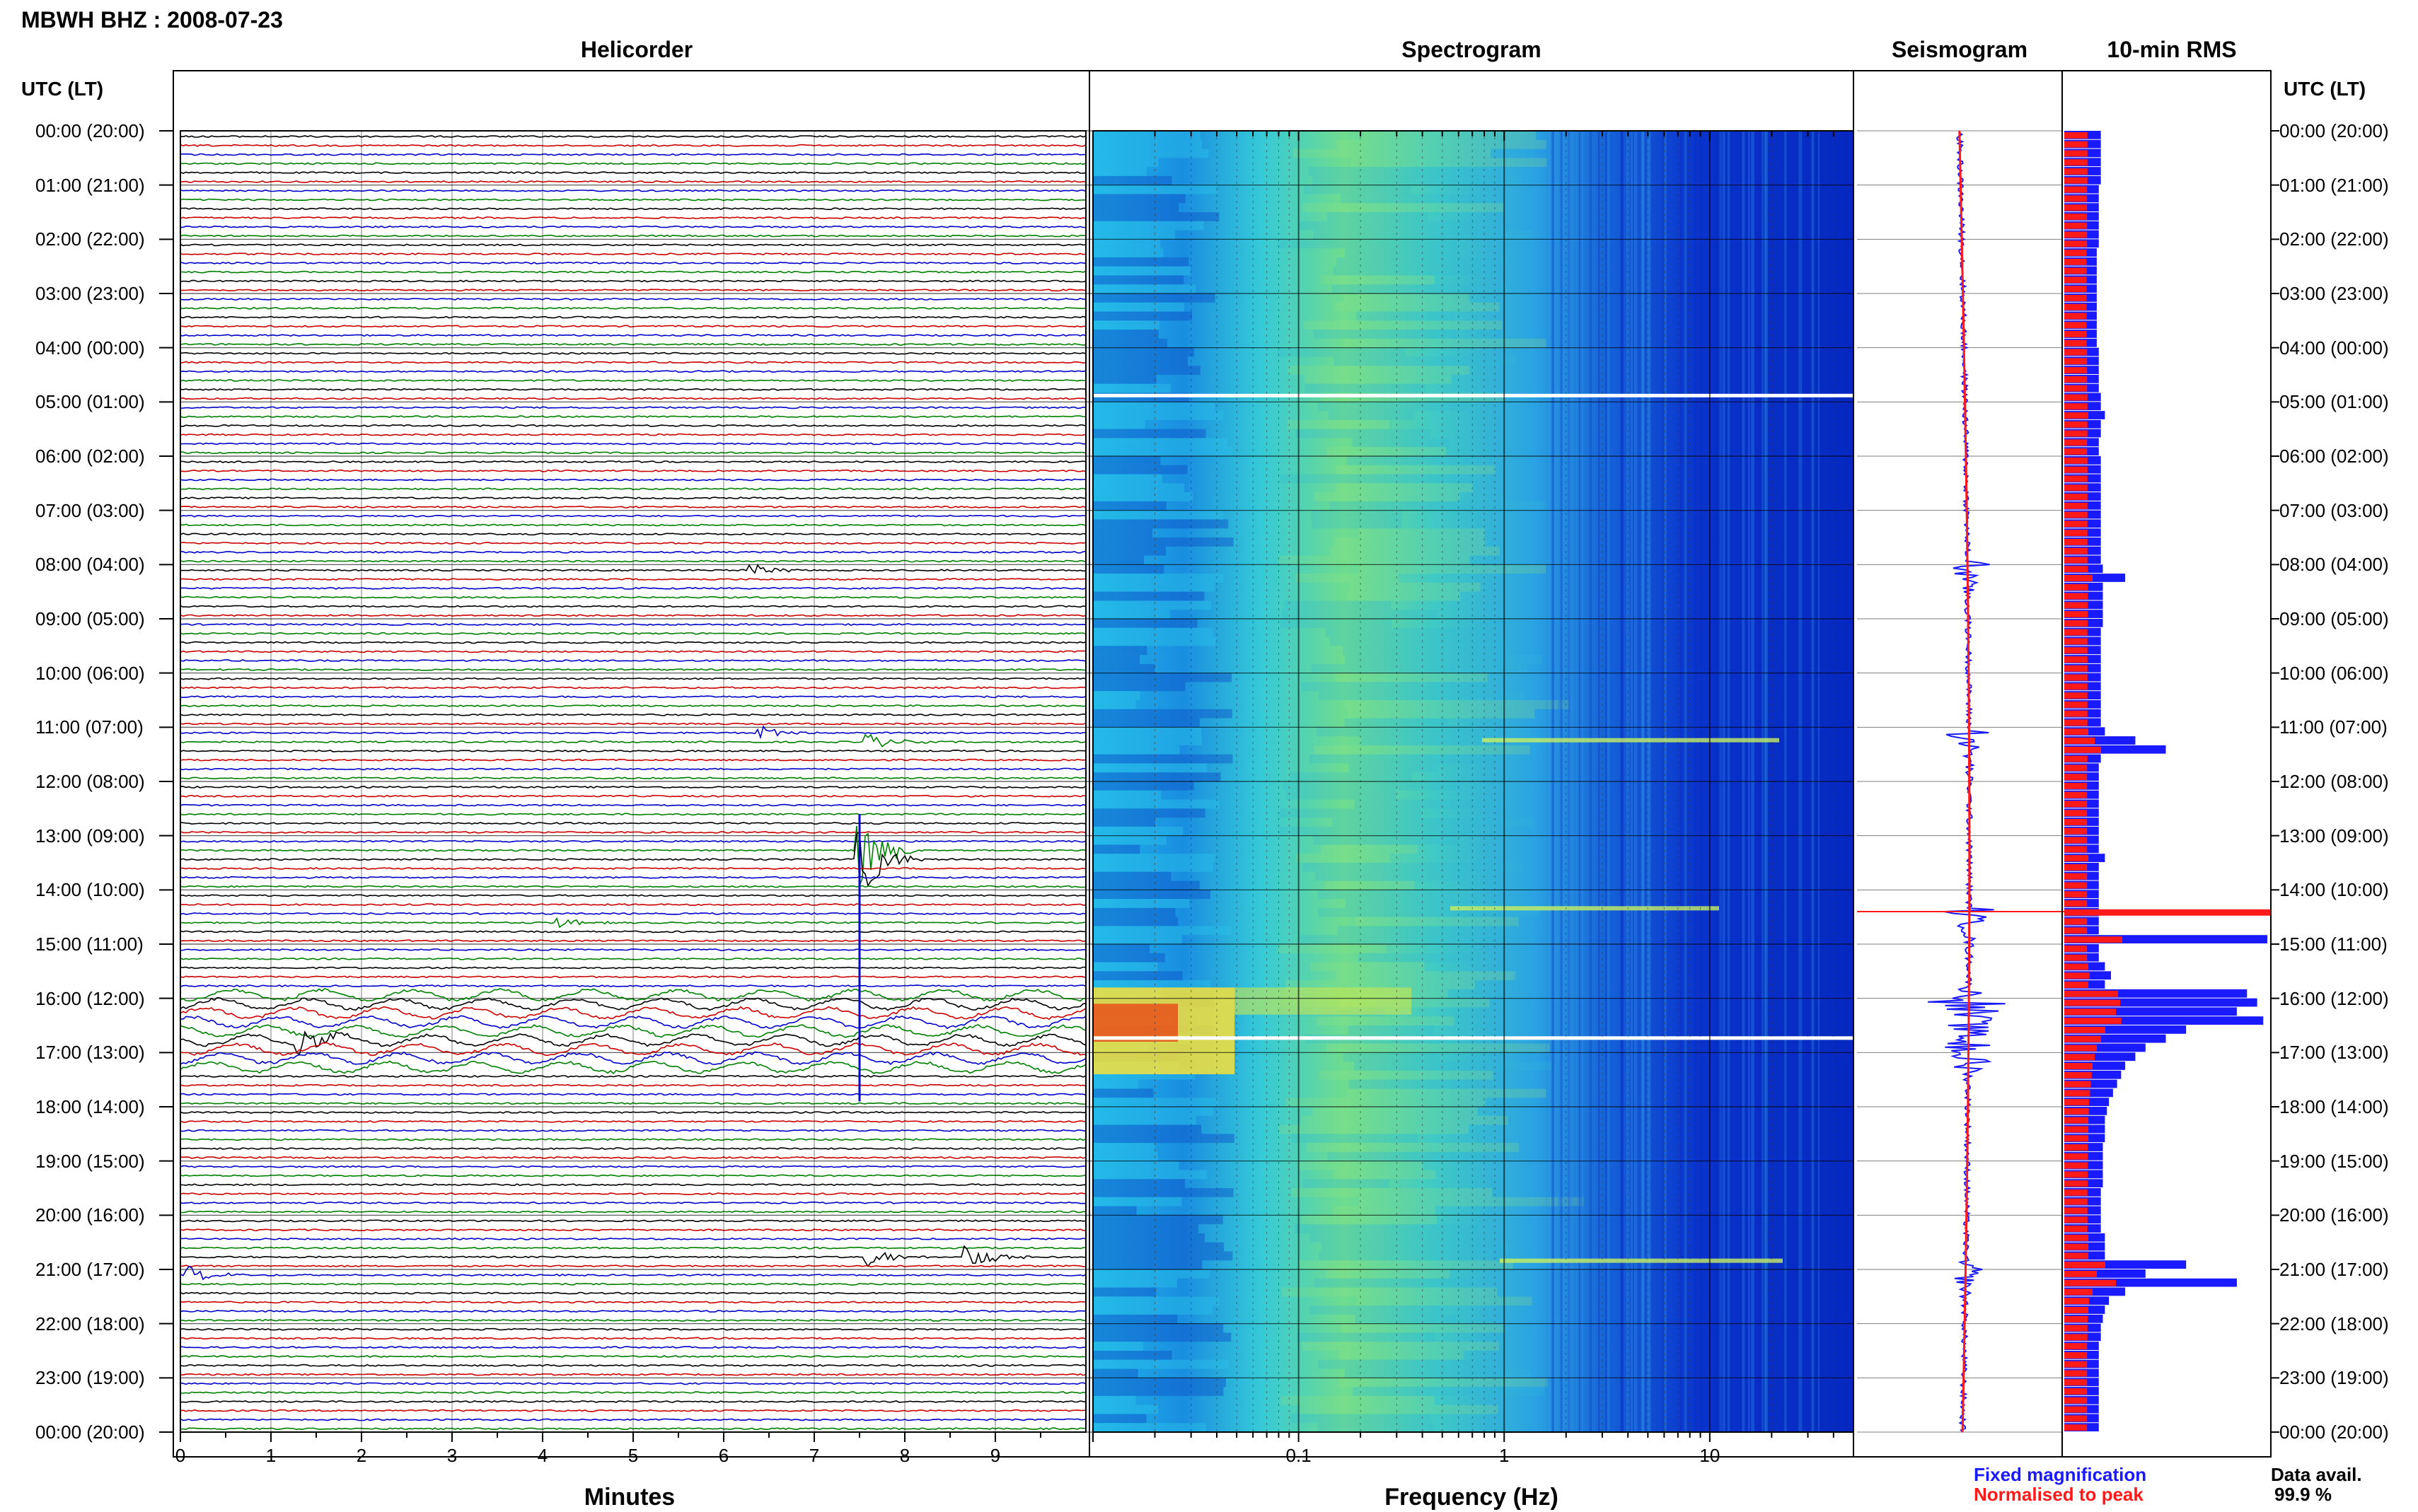 This screenshot has height=1512, width=2418. I want to click on time-label-left: 12:00 (08:00), so click(90, 781).